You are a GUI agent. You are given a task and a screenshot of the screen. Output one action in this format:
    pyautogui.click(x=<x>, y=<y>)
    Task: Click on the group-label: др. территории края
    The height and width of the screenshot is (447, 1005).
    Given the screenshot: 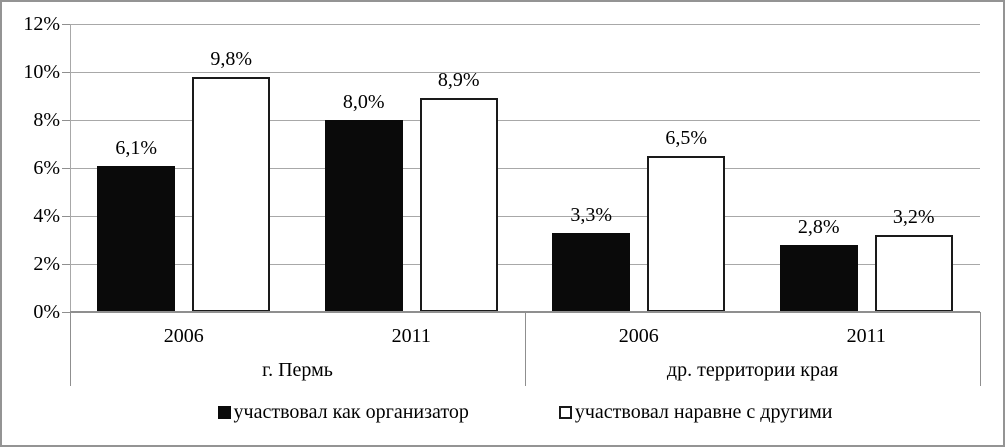 What is the action you would take?
    pyautogui.click(x=752, y=370)
    